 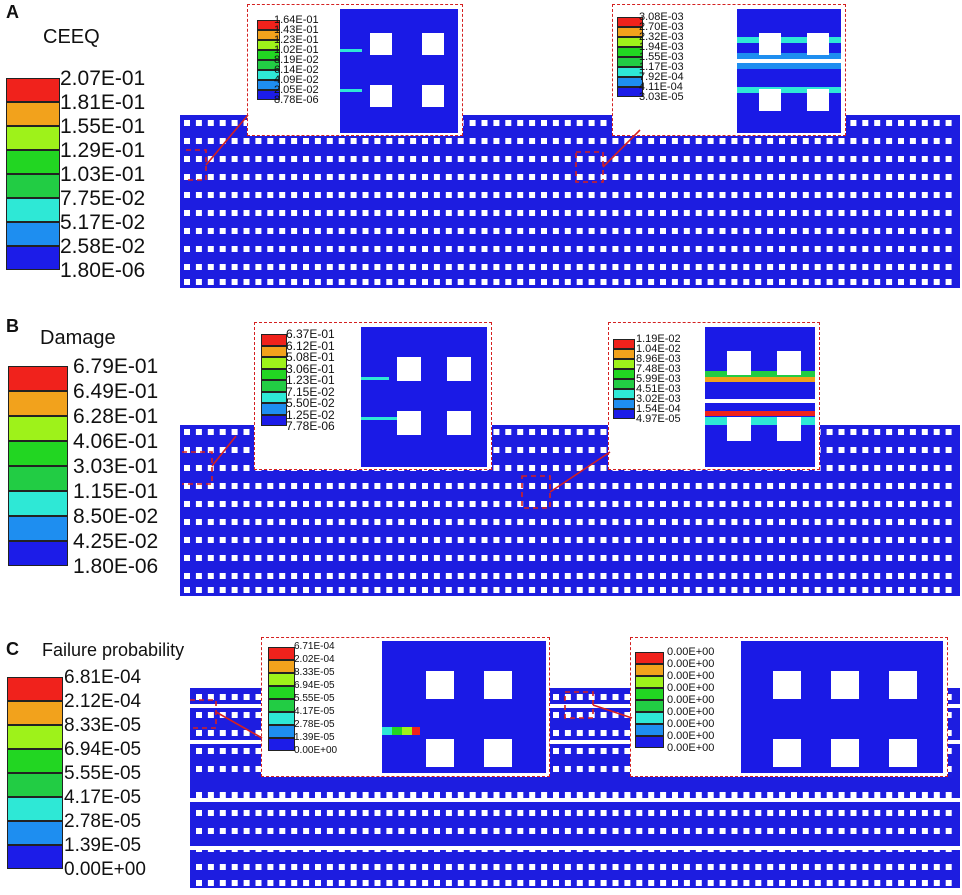 I want to click on legend-label: 1.43E-01, so click(x=296, y=29).